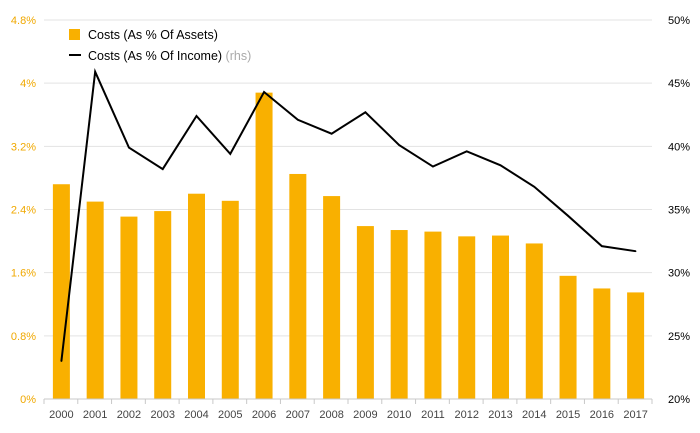  What do you see at coordinates (61, 415) in the screenshot?
I see `x-tick-label: 2000` at bounding box center [61, 415].